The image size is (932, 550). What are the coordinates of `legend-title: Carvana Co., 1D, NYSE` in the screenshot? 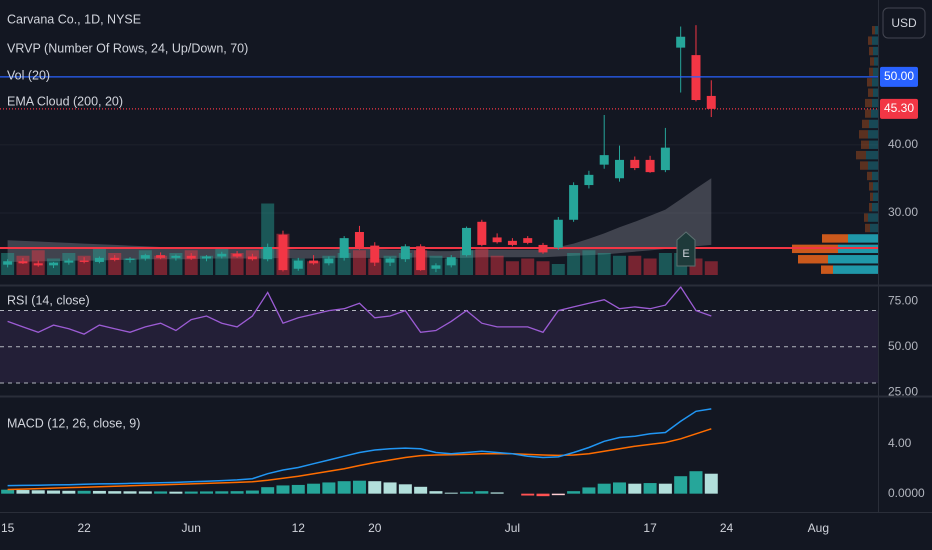 It's located at (74, 19).